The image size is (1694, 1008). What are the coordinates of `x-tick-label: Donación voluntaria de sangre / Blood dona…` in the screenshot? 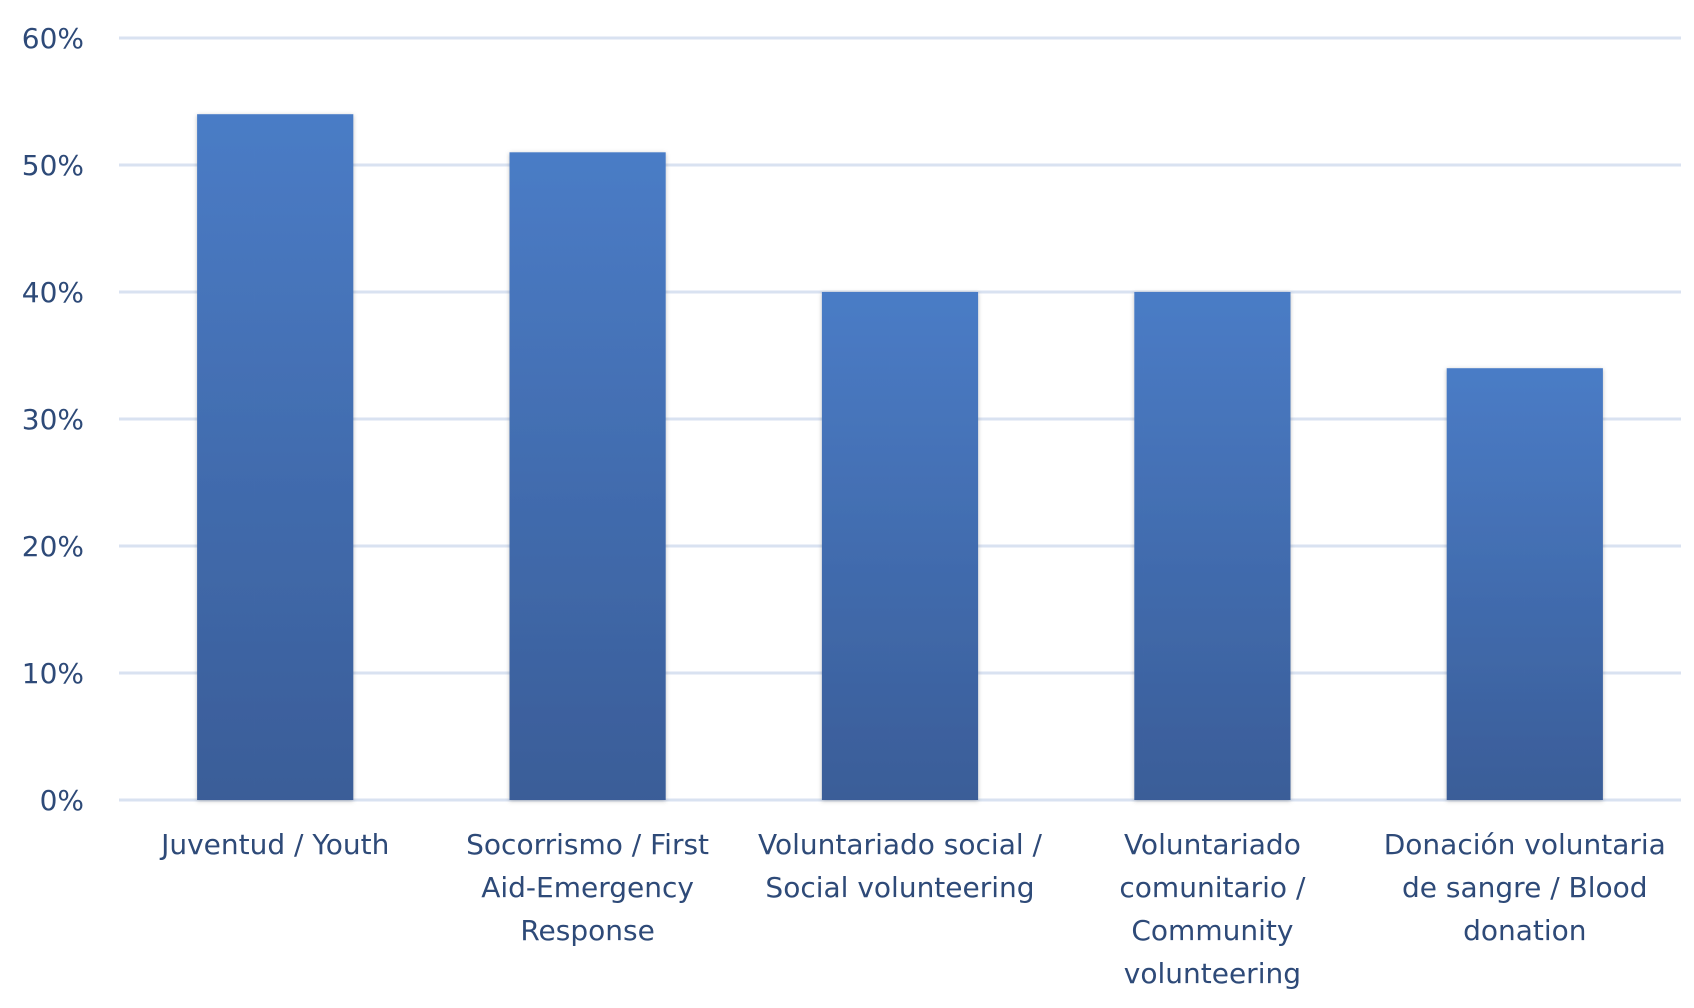 It's located at (1525, 887).